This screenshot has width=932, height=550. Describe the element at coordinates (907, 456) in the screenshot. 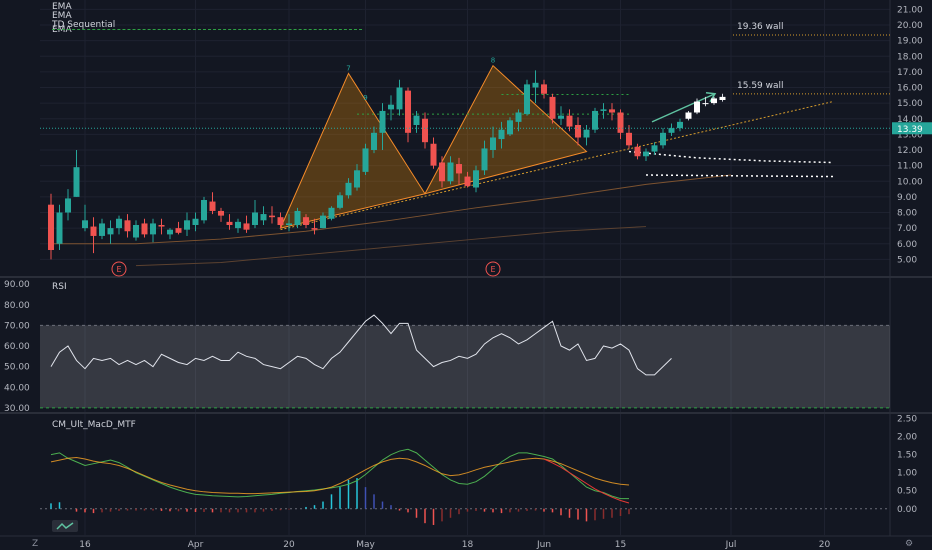

I see `macd-tick-label: 1.50` at that location.